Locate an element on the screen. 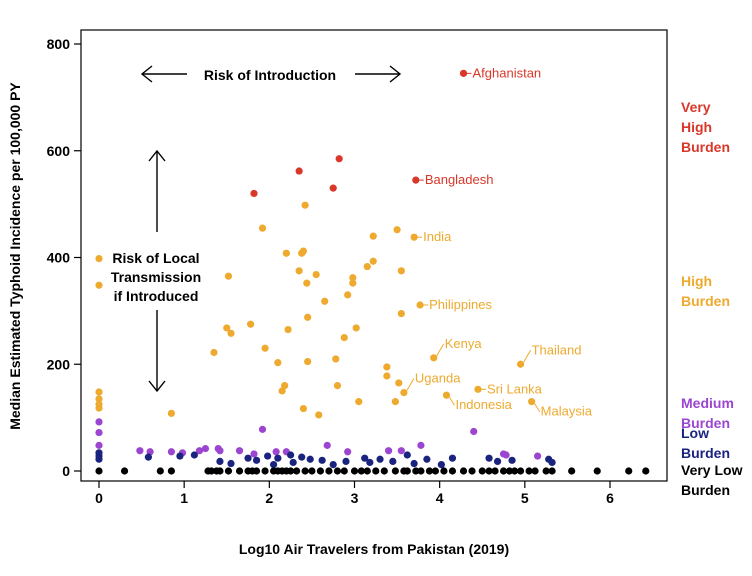 The height and width of the screenshot is (576, 752). point-label: Indonesia is located at coordinates (483, 404).